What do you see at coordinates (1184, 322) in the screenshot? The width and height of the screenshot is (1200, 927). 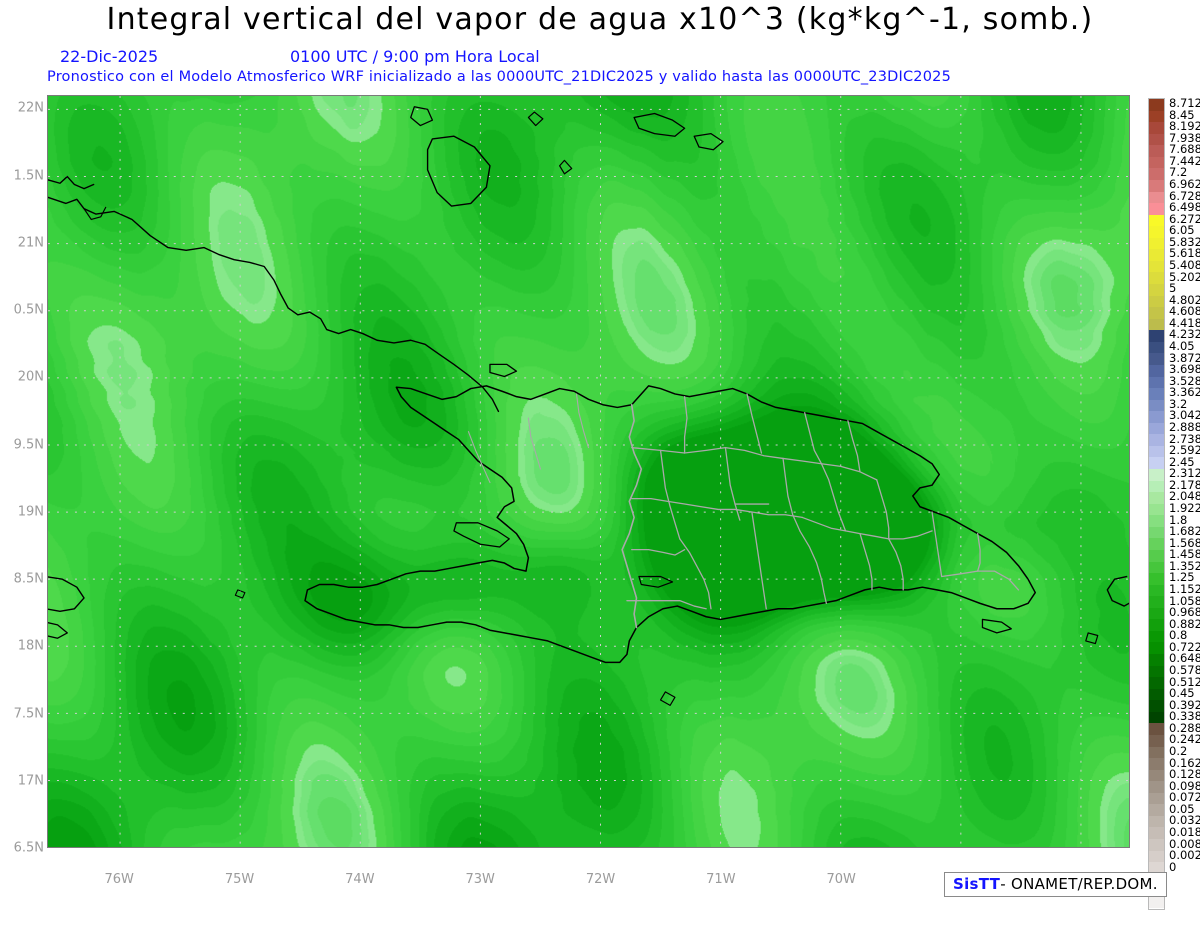 I see `colorbar-tick-label: 4.418` at bounding box center [1184, 322].